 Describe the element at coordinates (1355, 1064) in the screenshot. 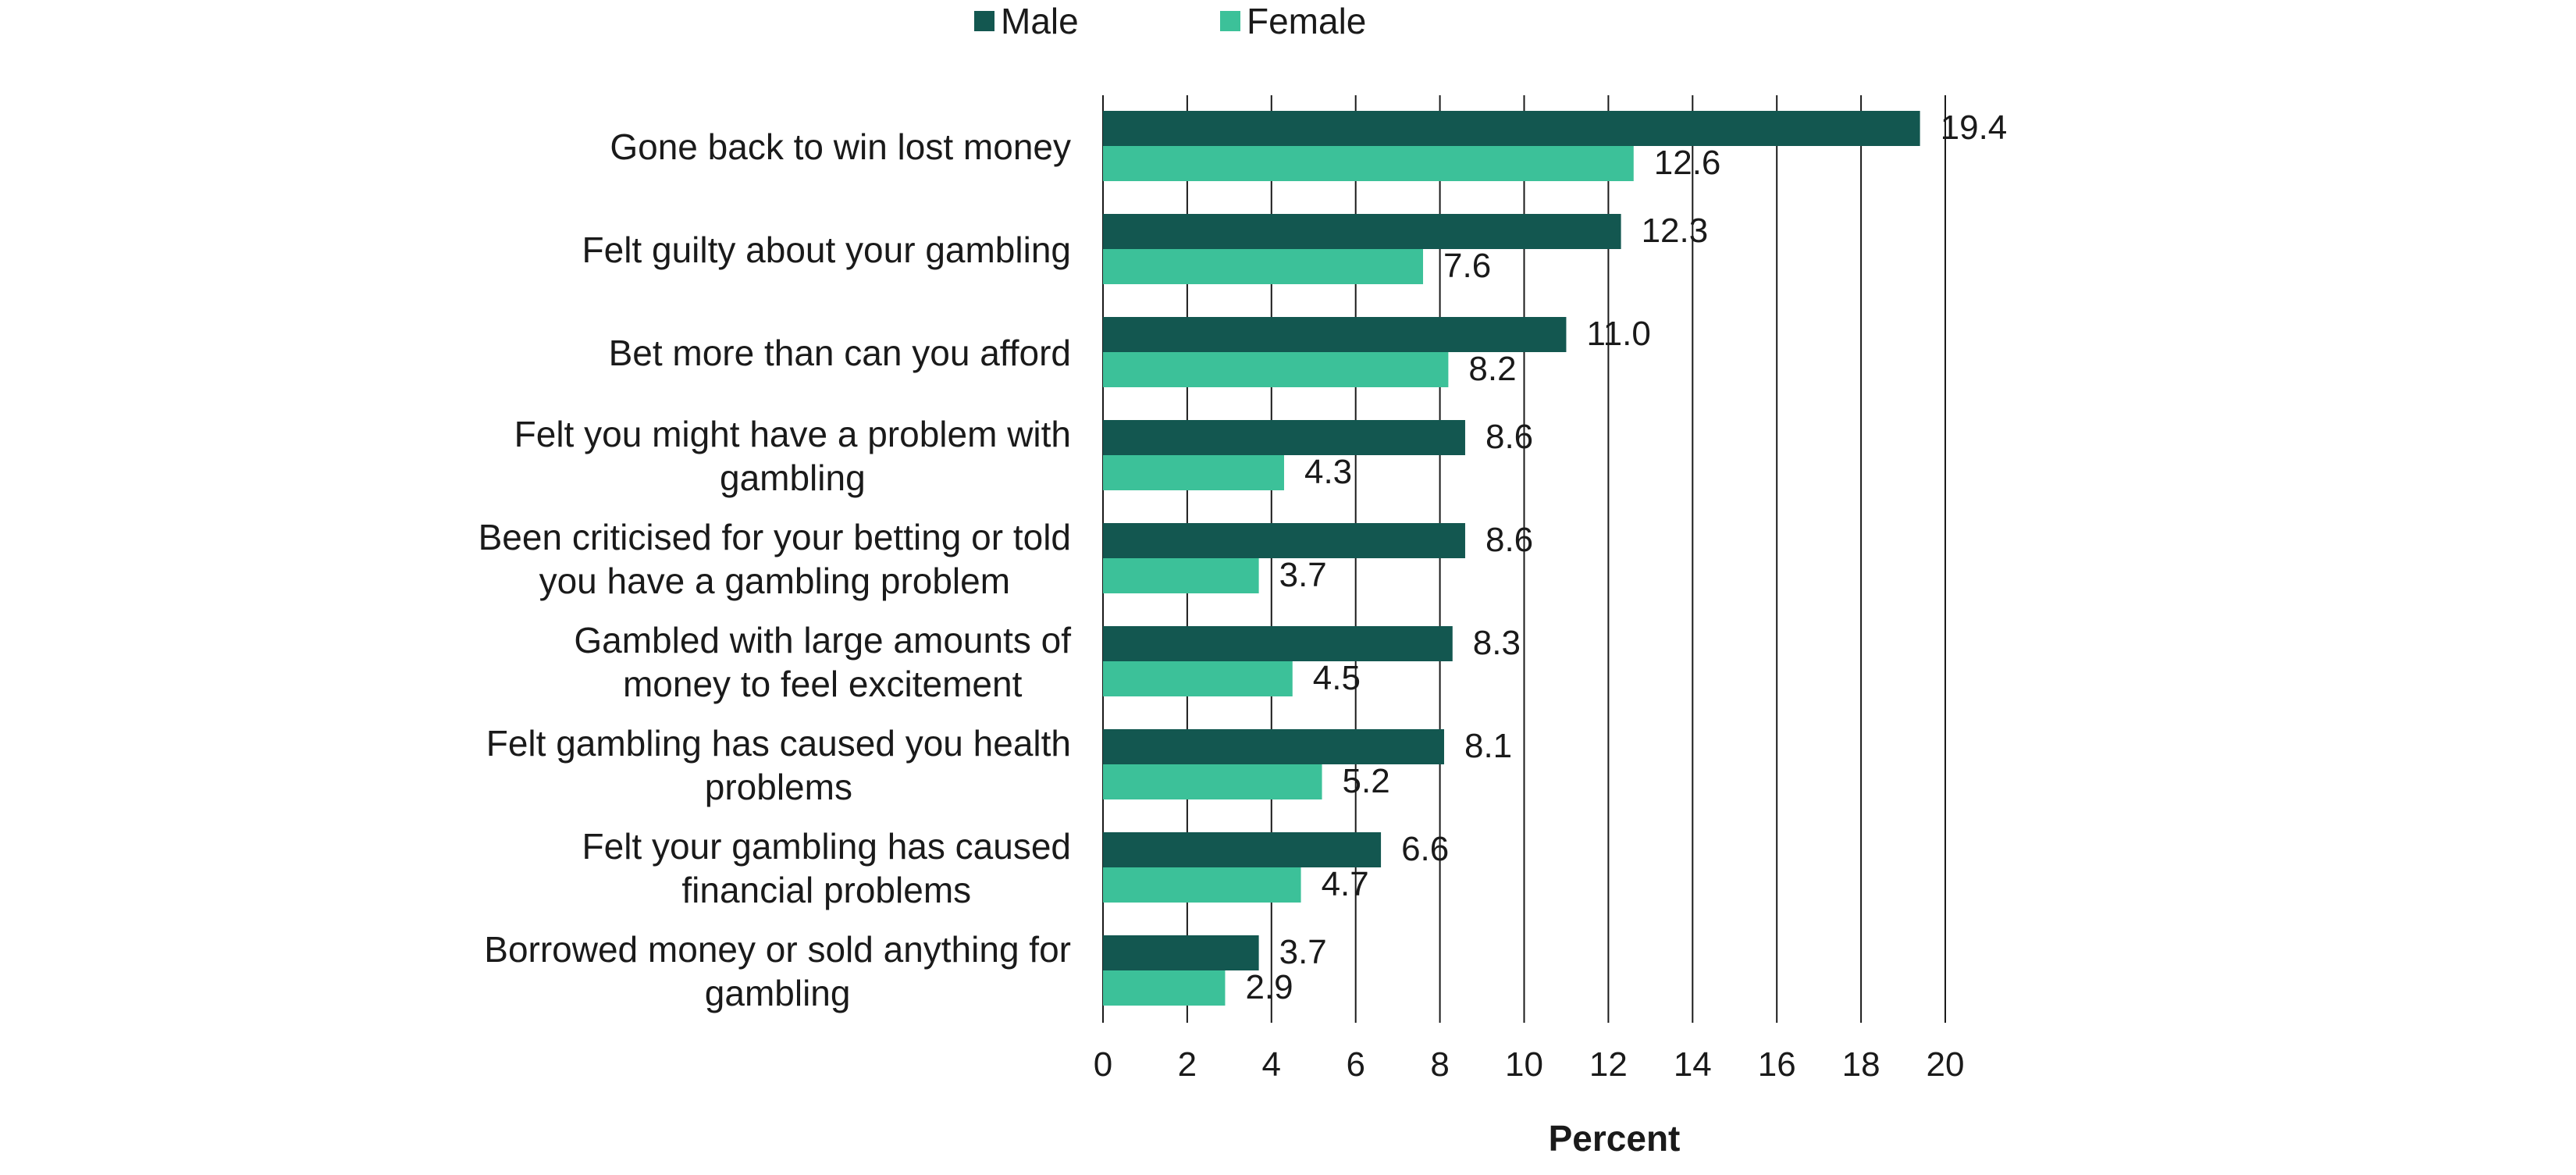

I see `x-tick-label: 6` at that location.